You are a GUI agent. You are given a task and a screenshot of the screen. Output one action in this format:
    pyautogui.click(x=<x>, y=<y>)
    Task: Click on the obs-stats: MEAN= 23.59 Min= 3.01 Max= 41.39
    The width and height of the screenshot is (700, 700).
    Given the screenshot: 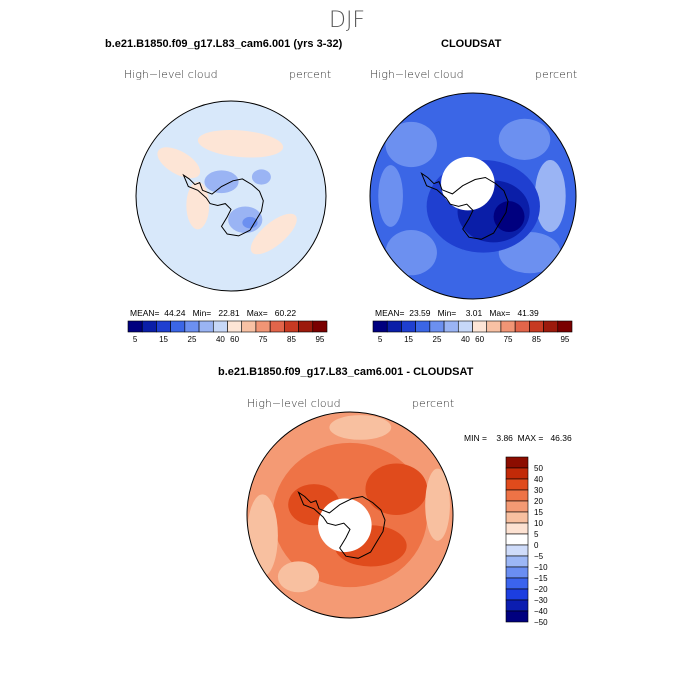 What is the action you would take?
    pyautogui.click(x=457, y=313)
    